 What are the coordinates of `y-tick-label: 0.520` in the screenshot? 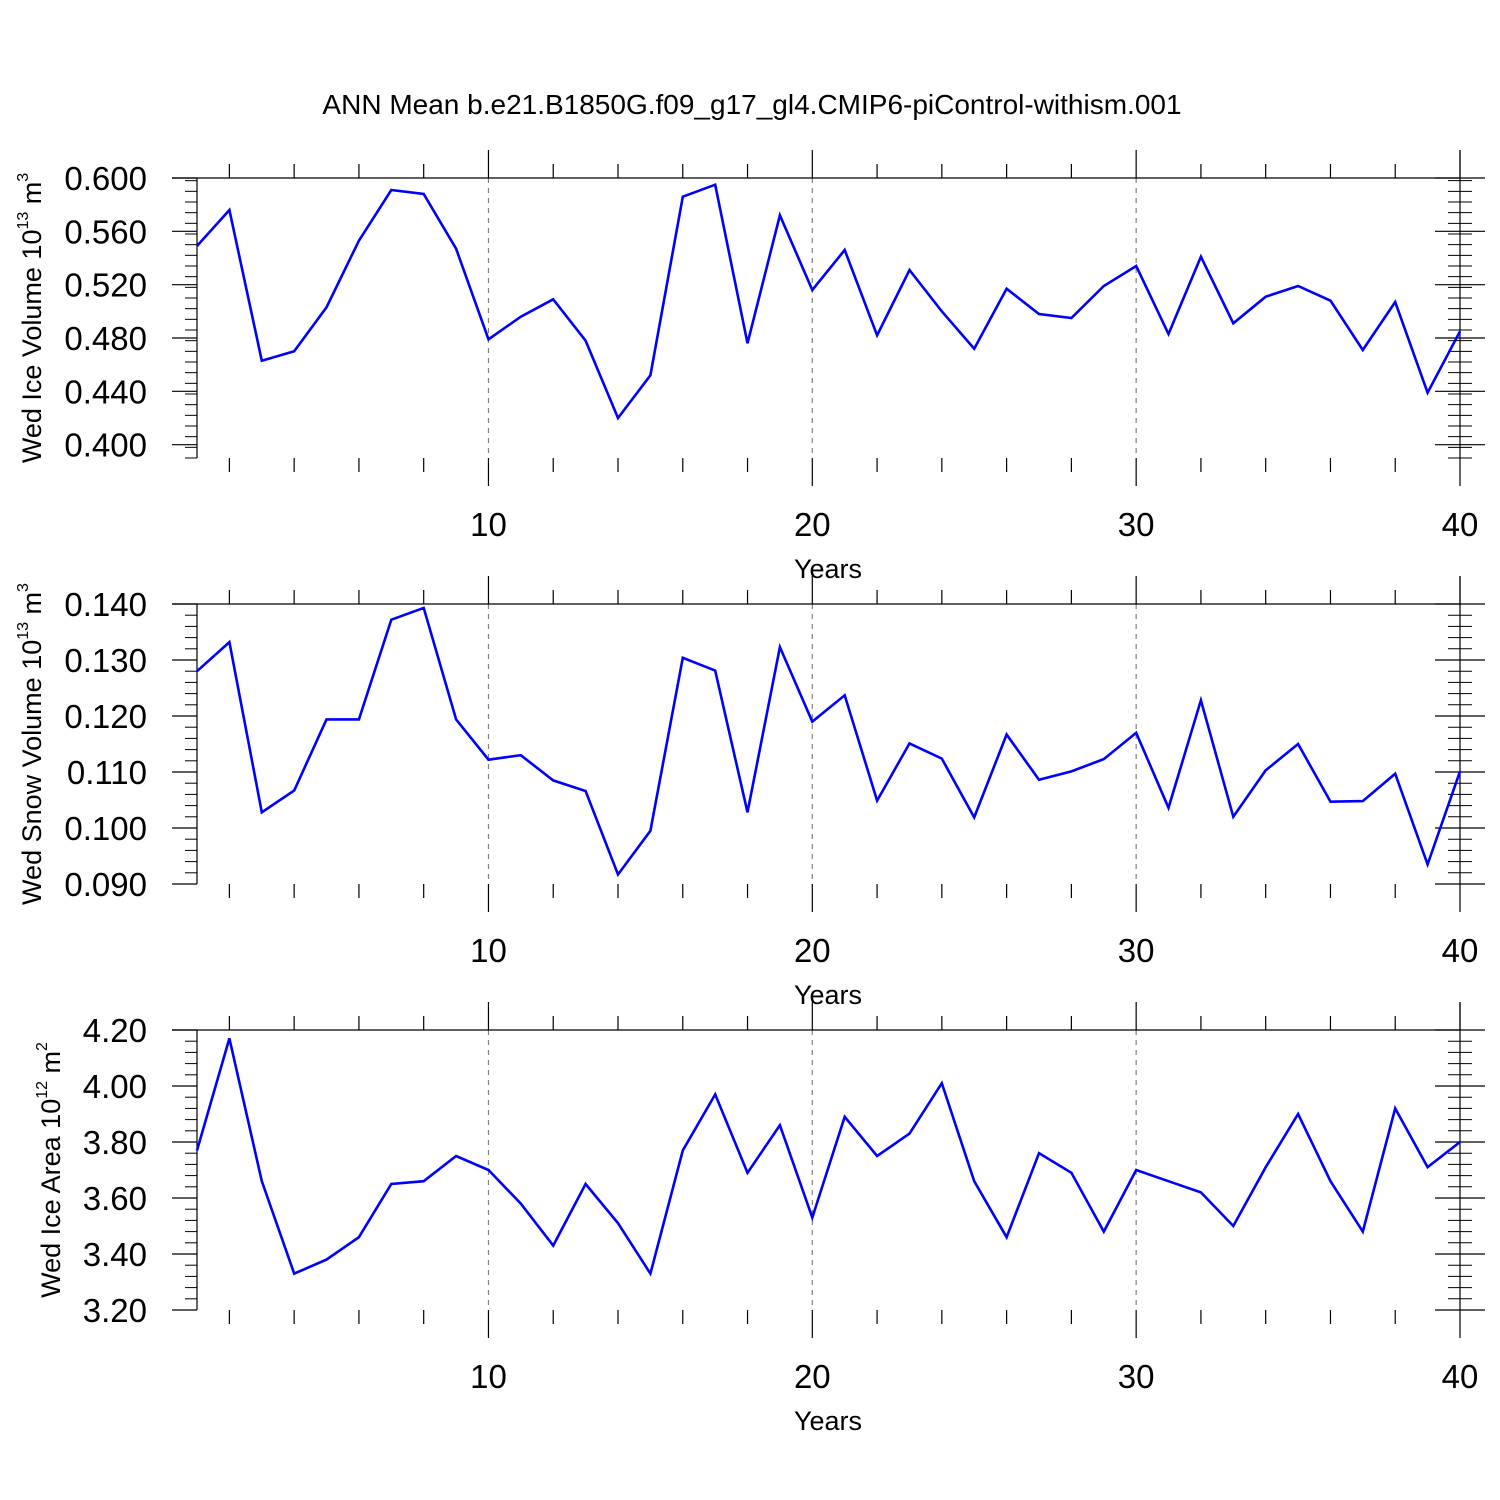 It's located at (105, 285).